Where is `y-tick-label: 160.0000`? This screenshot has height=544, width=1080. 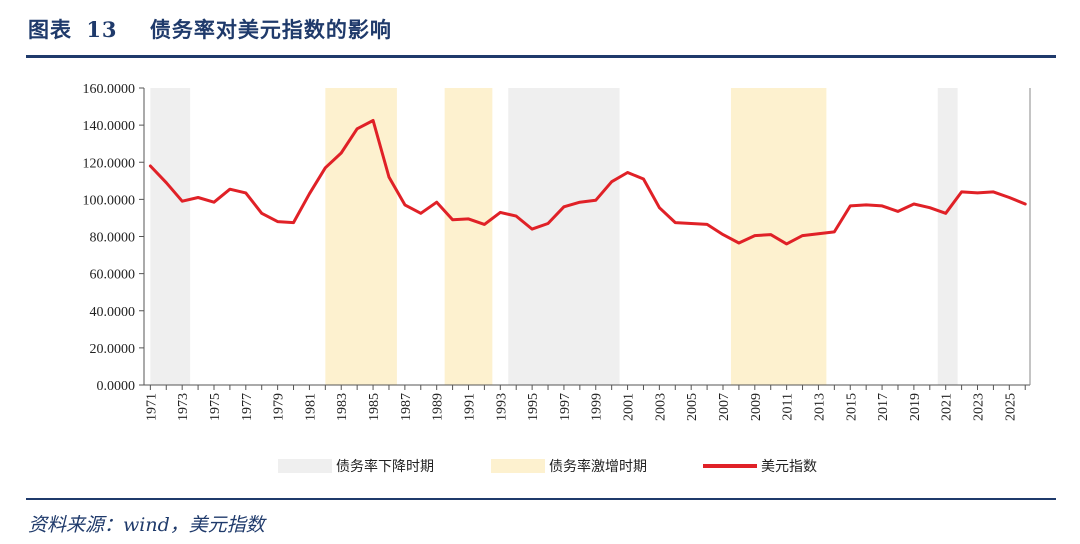 y-tick-label: 160.0000 is located at coordinates (109, 89).